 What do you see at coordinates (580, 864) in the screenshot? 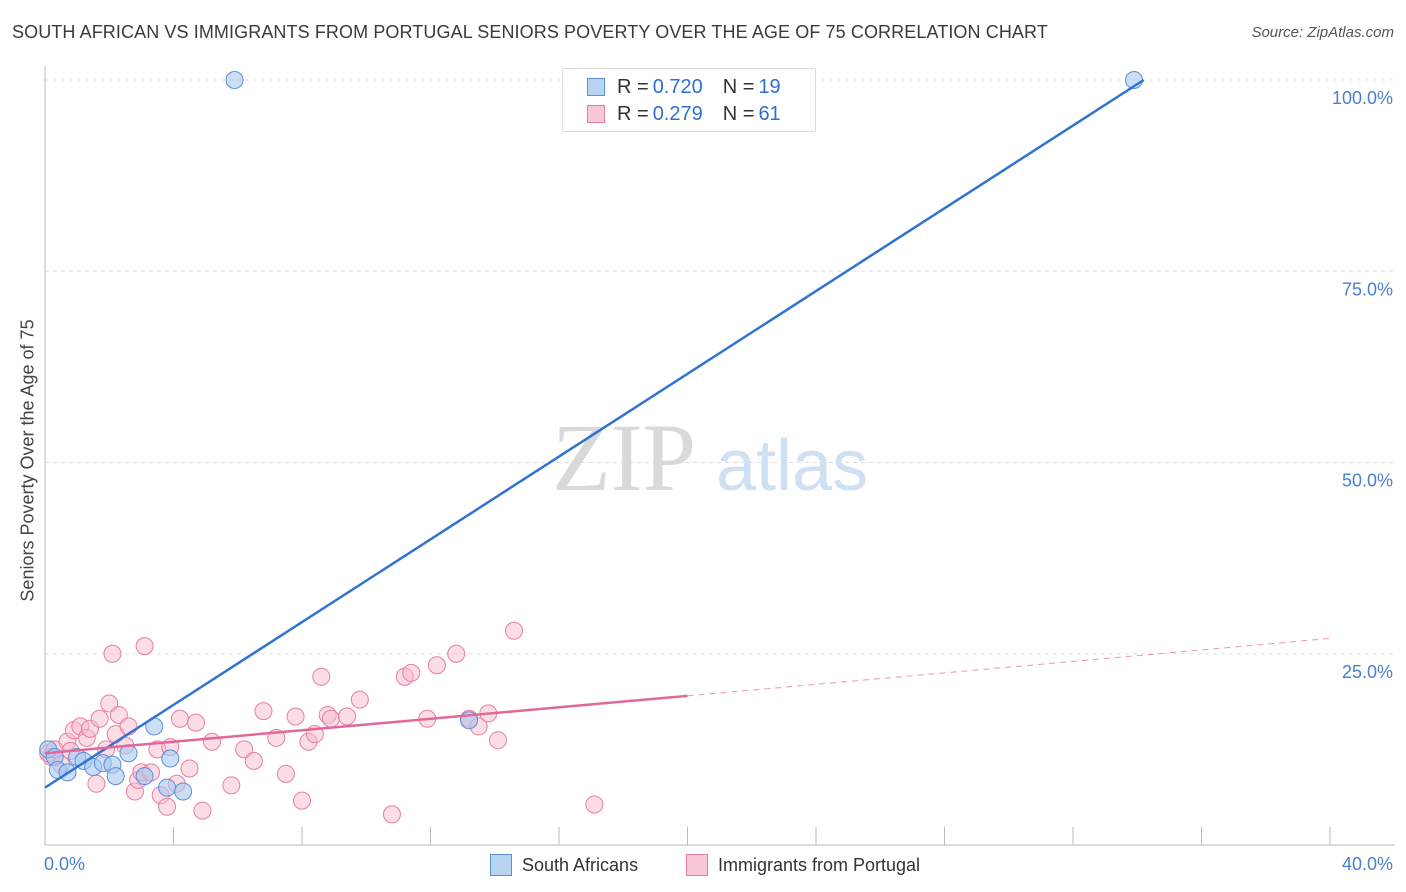
I see `bottom-legend-label: South Africans` at bounding box center [580, 864].